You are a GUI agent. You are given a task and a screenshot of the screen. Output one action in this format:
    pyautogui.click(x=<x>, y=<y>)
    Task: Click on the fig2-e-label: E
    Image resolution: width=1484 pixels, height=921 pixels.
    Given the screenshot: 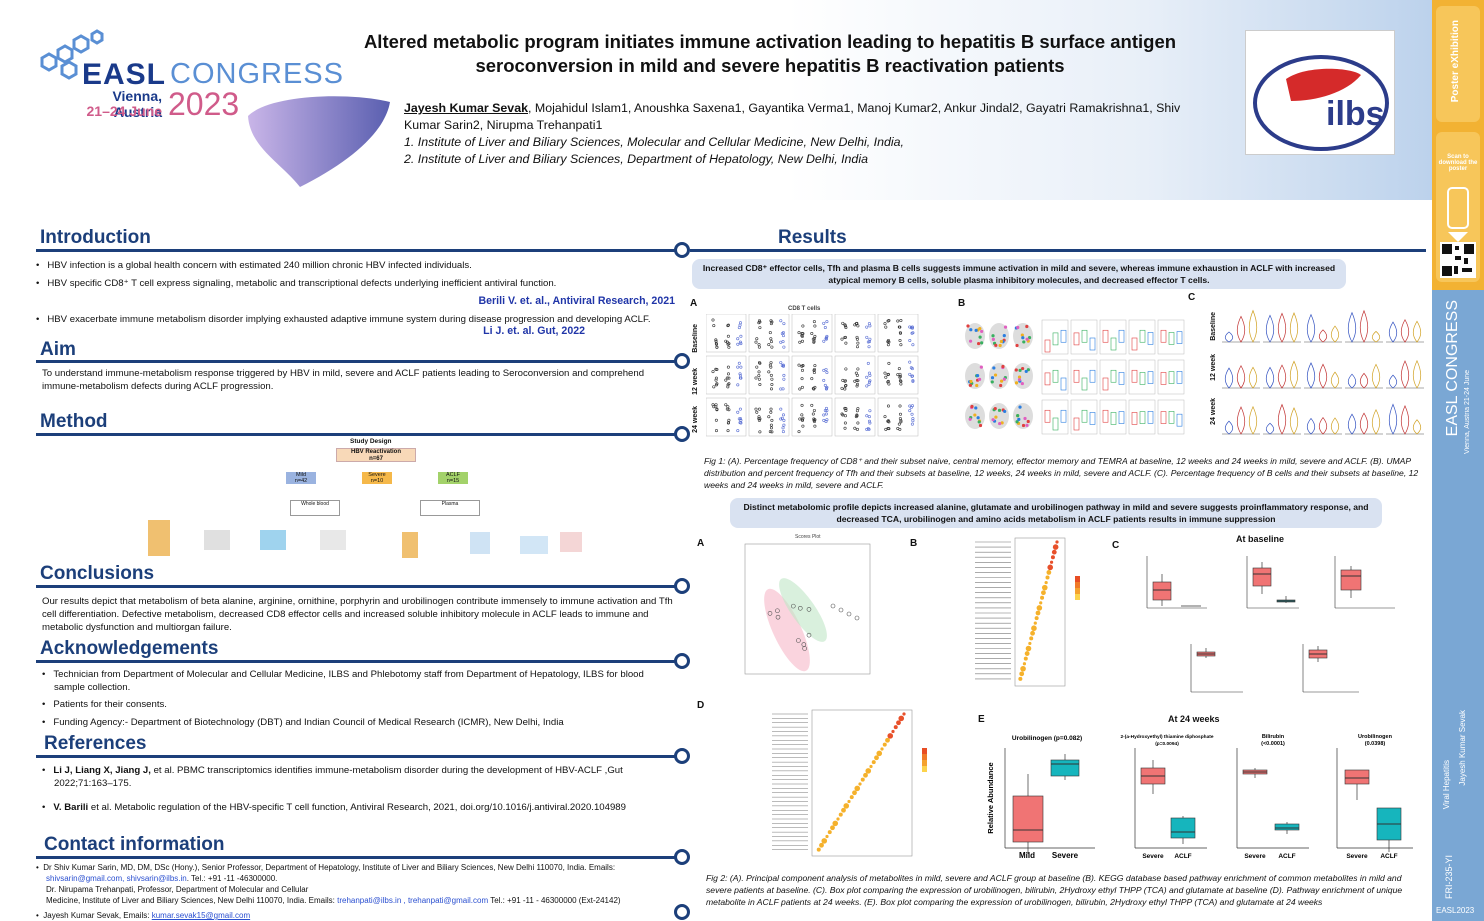 What is the action you would take?
    pyautogui.click(x=981, y=719)
    